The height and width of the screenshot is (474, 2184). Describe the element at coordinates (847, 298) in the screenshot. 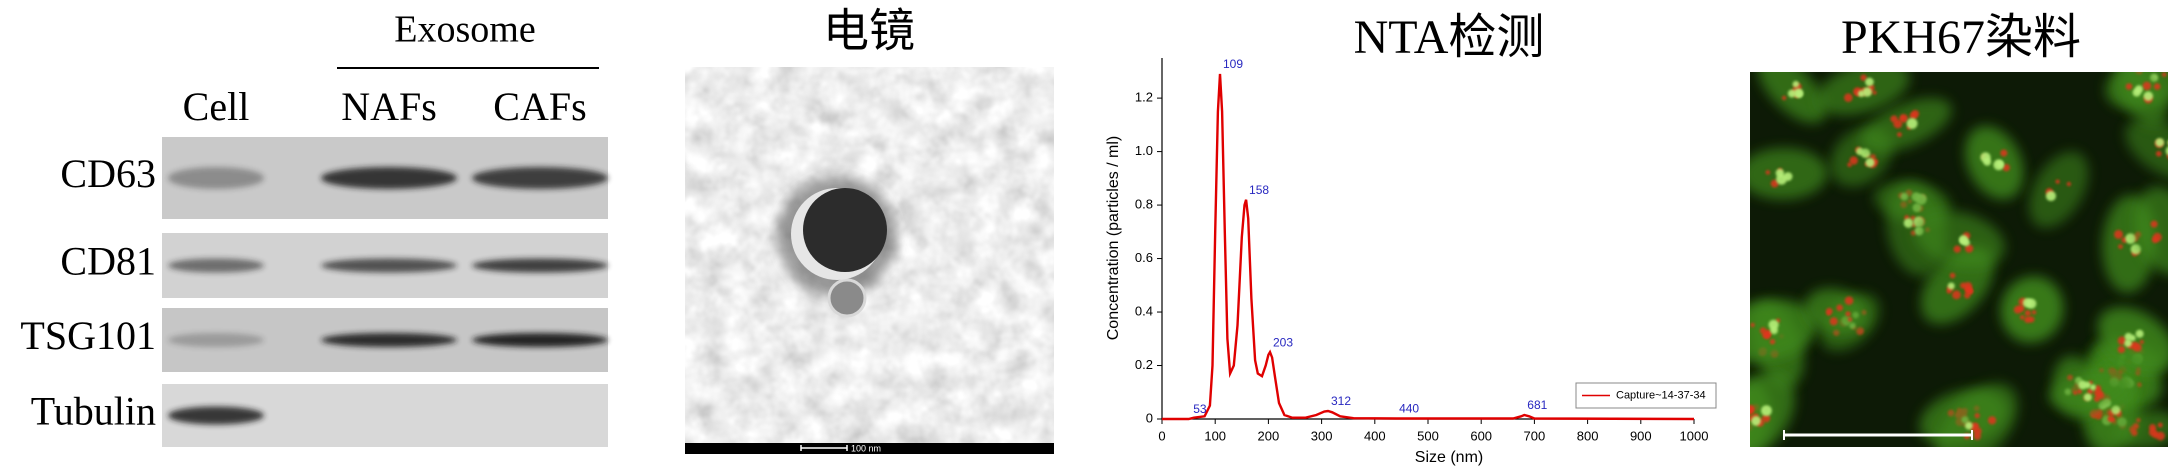

I see `small-vesicle` at that location.